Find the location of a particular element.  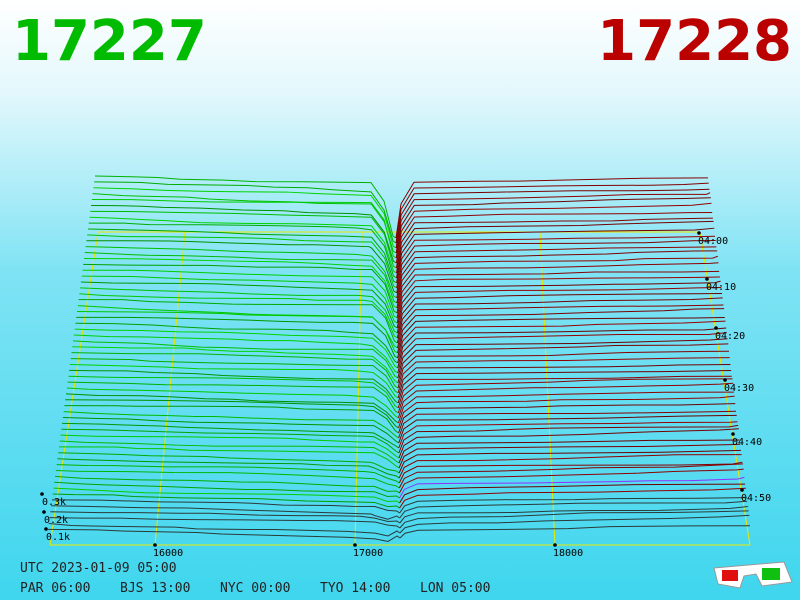

timezone: NYC 00:00 is located at coordinates (255, 588).